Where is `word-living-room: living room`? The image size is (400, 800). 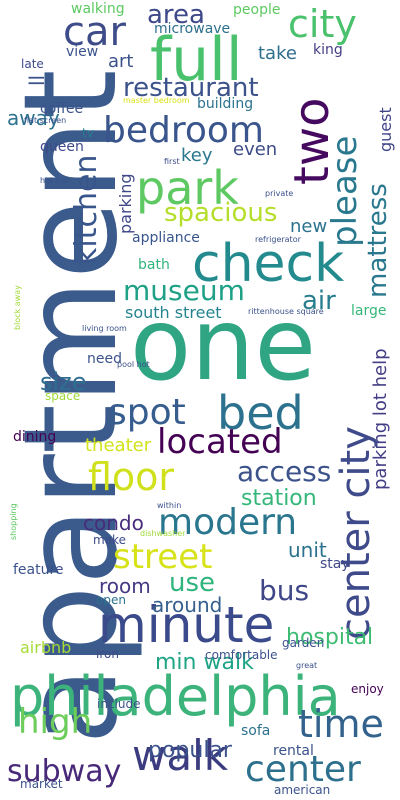
word-living-room: living room is located at coordinates (104, 328).